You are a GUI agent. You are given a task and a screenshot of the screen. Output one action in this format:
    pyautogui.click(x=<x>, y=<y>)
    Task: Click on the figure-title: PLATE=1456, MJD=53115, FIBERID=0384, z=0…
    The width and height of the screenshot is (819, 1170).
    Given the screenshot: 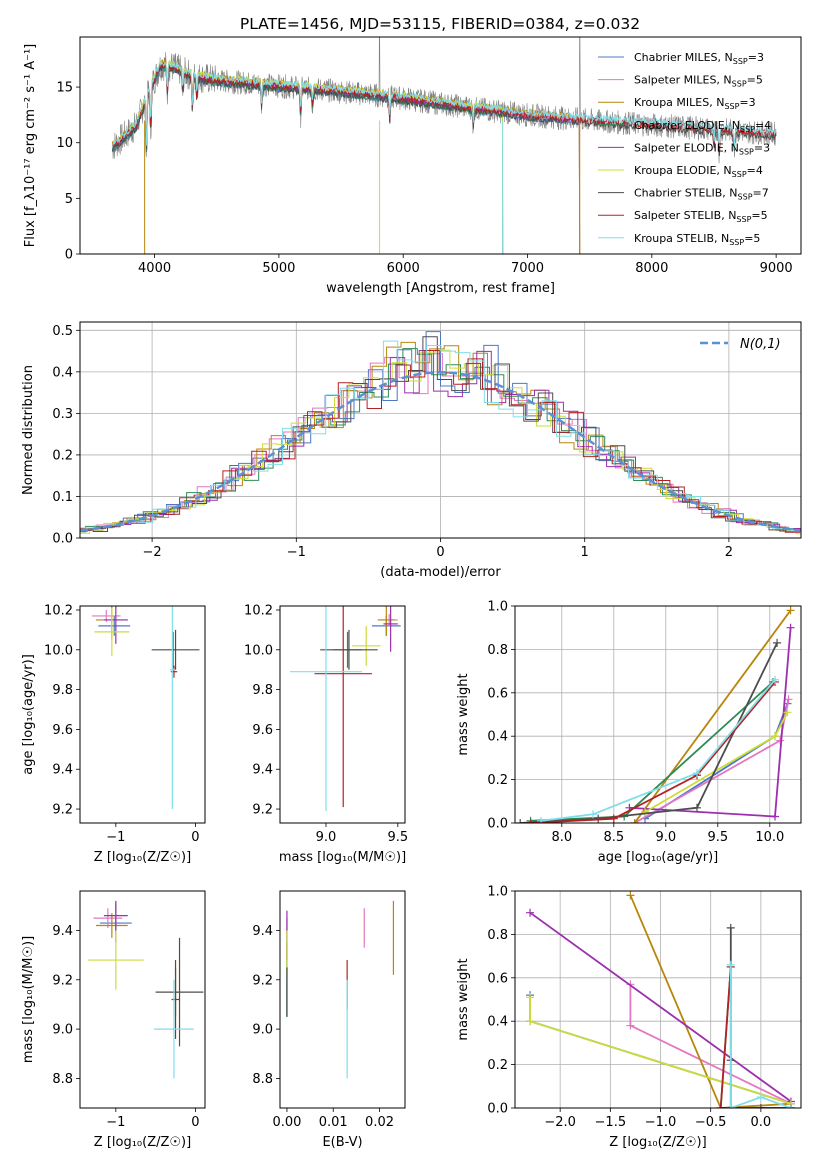 What is the action you would take?
    pyautogui.click(x=440, y=24)
    